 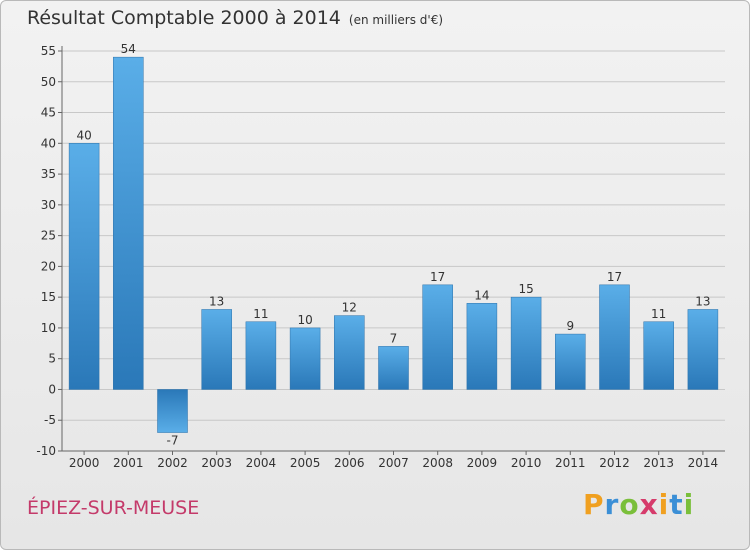 What do you see at coordinates (349, 308) in the screenshot?
I see `data-label: 12` at bounding box center [349, 308].